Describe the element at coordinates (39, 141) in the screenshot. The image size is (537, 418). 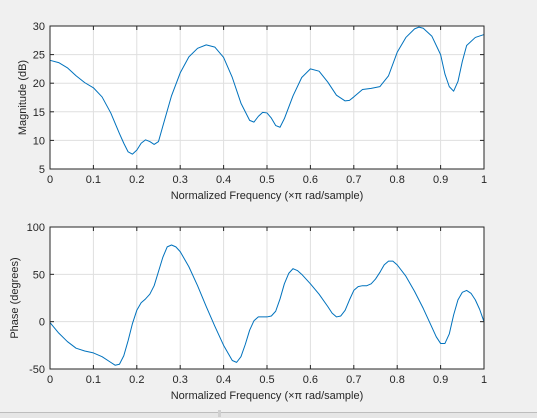
I see `y-tick-label: 10` at that location.